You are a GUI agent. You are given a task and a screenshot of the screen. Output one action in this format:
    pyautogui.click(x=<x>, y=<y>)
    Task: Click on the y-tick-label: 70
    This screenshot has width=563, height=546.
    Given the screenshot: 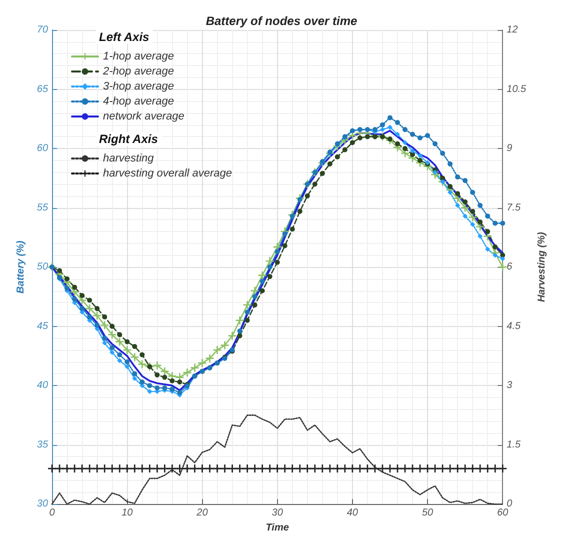 What is the action you would take?
    pyautogui.click(x=42, y=30)
    